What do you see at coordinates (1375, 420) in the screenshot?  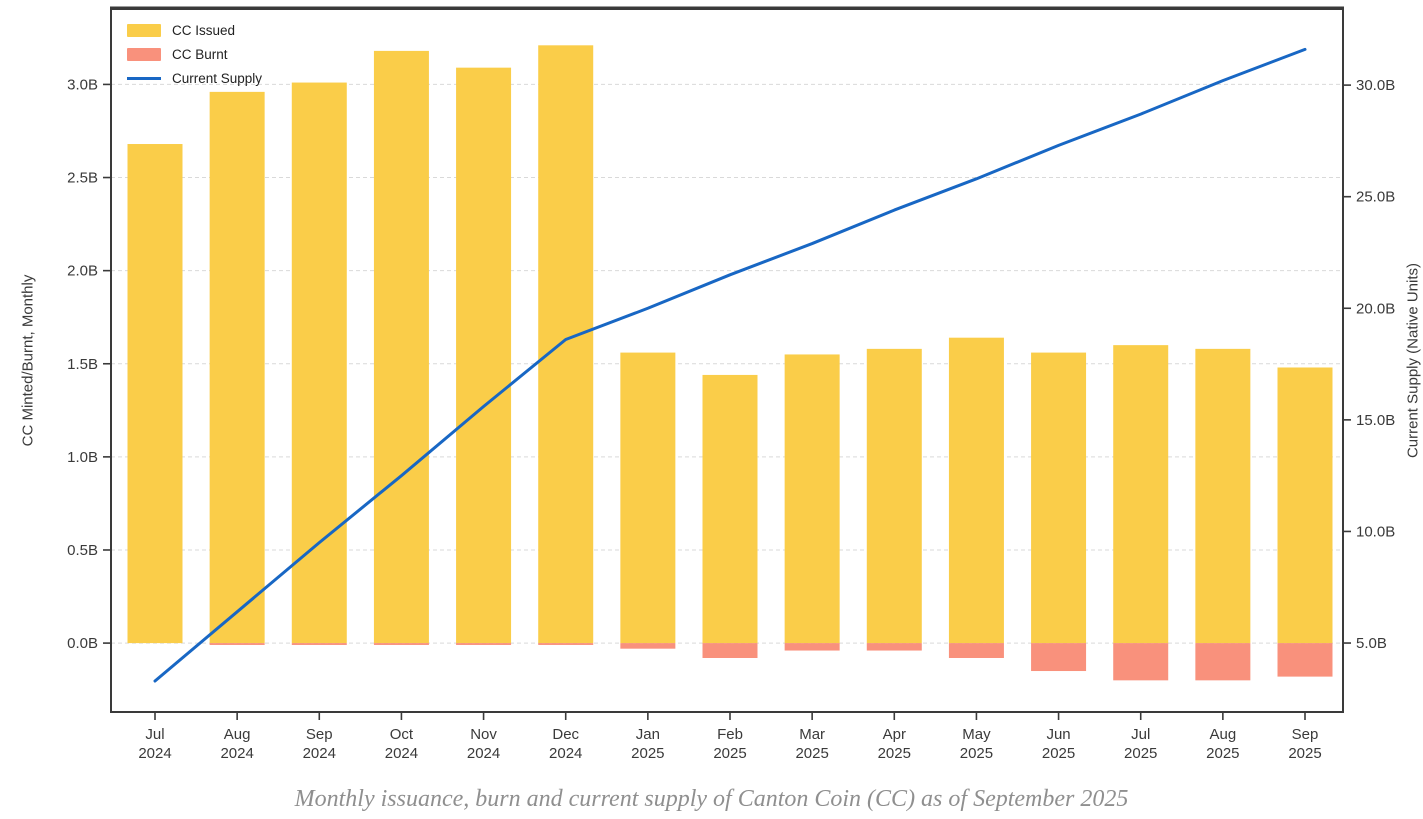 I see `right-tick-label: 15.0B` at bounding box center [1375, 420].